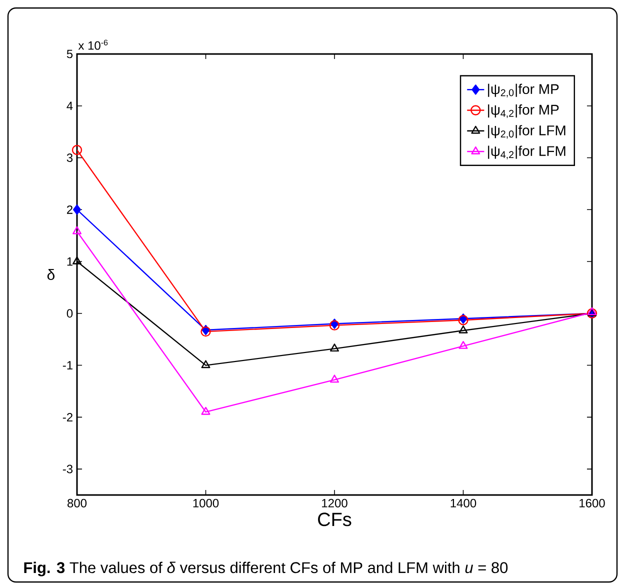 This screenshot has height=588, width=625. Describe the element at coordinates (523, 91) in the screenshot. I see `legend-label: |ψ$_{2,0}$|for MP` at that location.